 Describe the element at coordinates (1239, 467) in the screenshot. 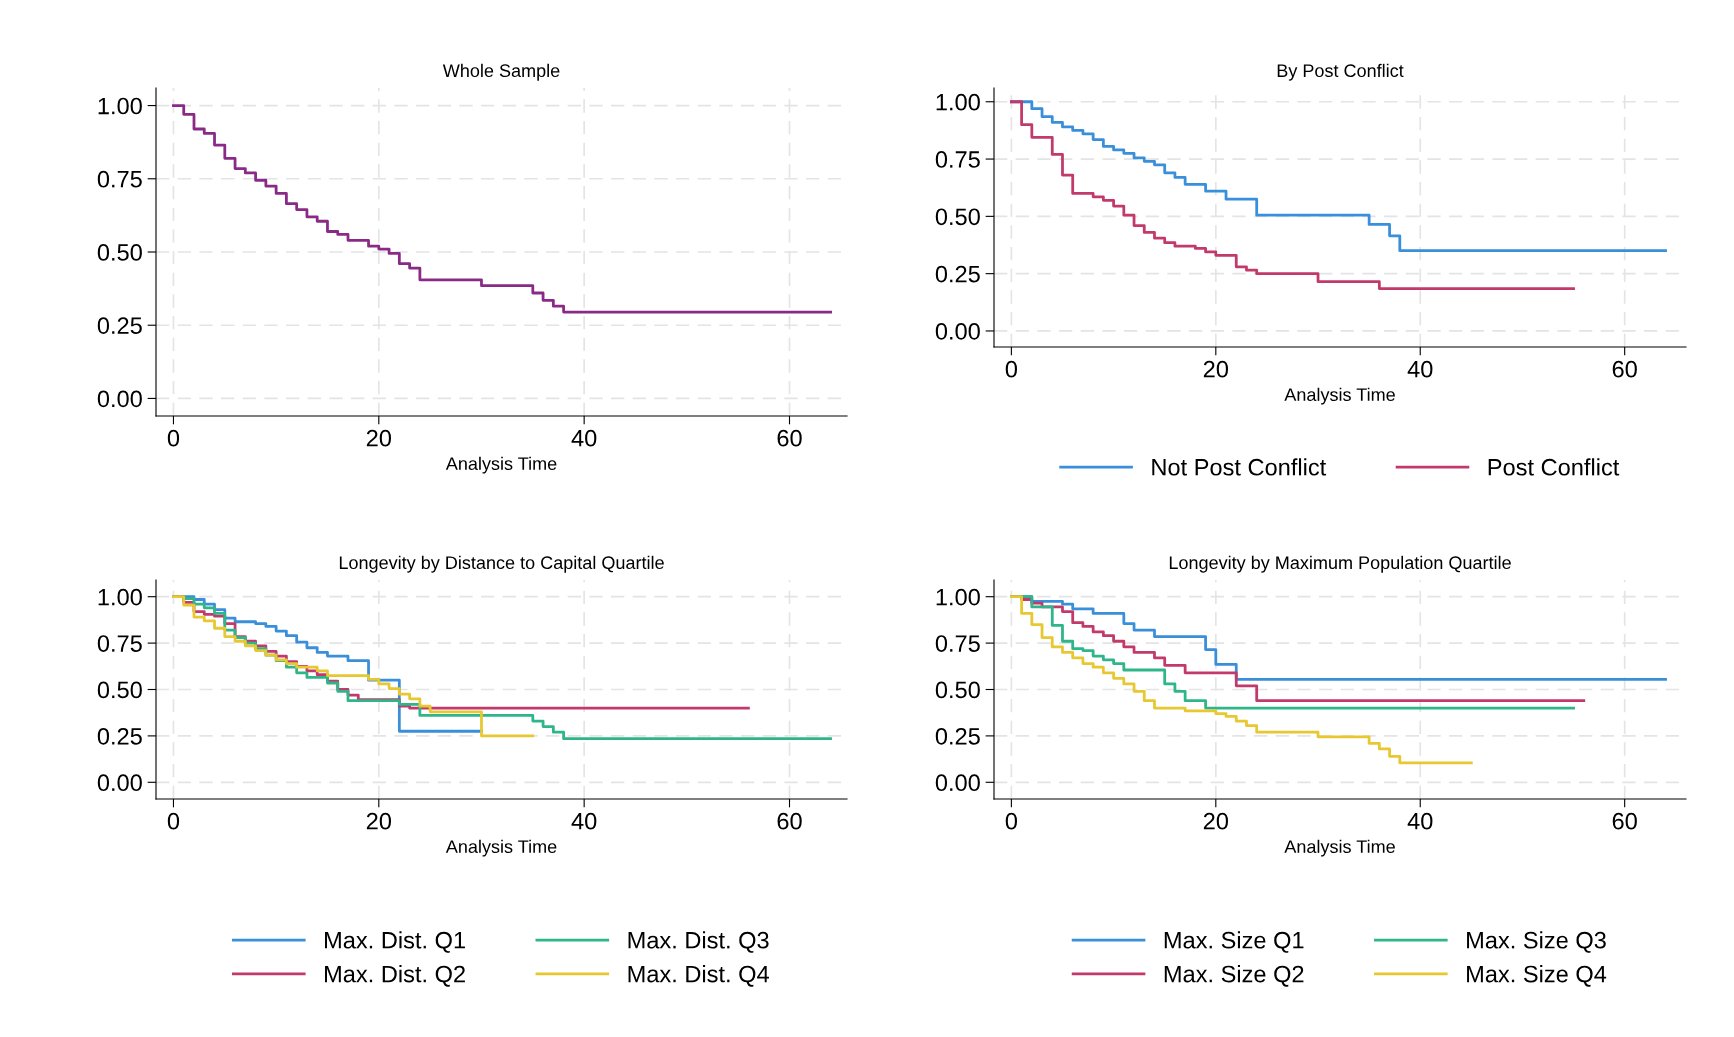

I see `legend-label: Not Post Conflict` at that location.